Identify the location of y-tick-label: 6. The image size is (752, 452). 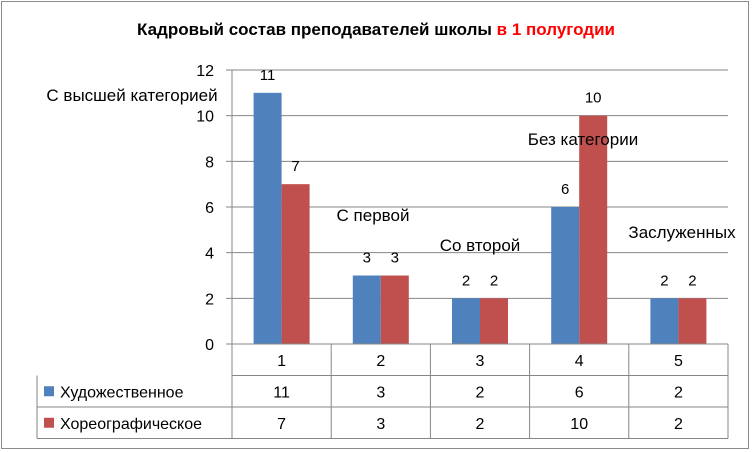
(209, 208).